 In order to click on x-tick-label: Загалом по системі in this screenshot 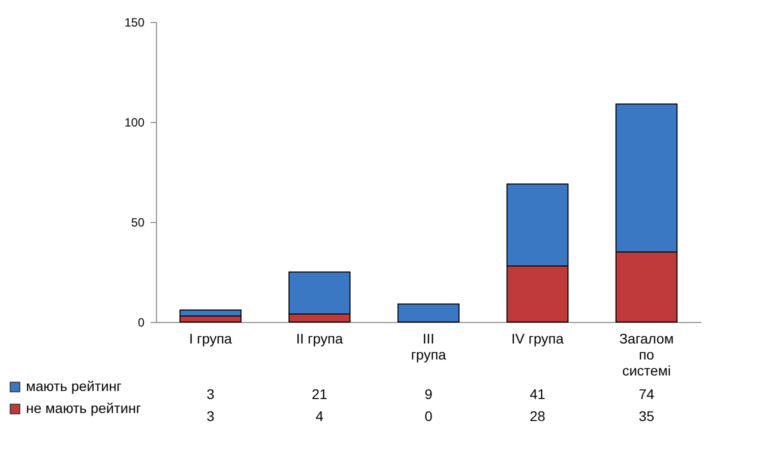, I will do `click(646, 354)`.